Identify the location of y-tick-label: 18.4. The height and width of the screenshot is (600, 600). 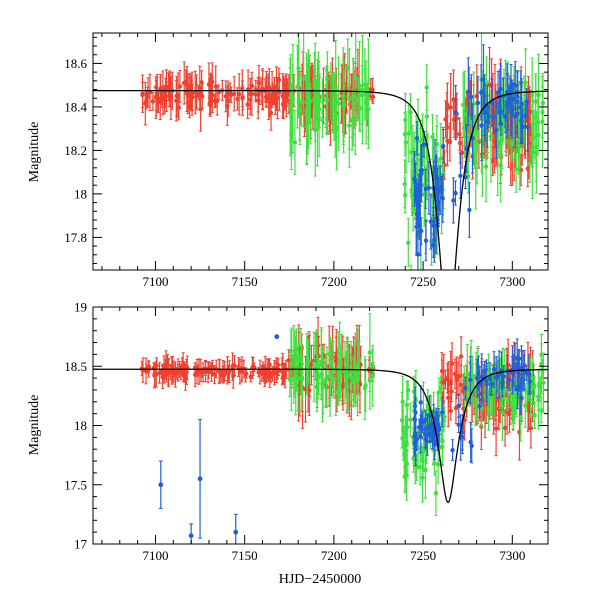
(75, 106).